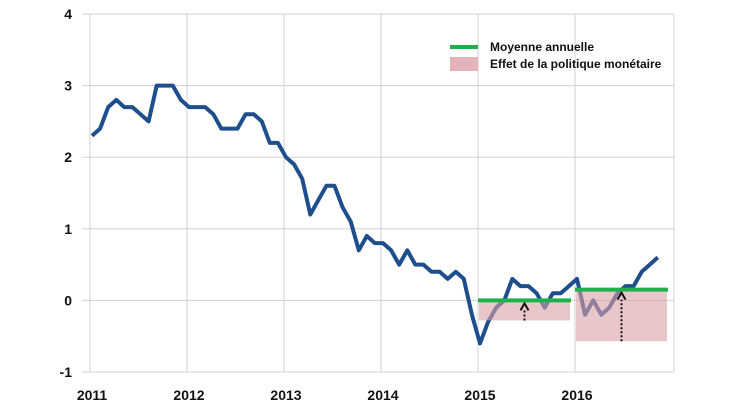 Image resolution: width=730 pixels, height=410 pixels. What do you see at coordinates (382, 395) in the screenshot?
I see `x-tick-label: 2014` at bounding box center [382, 395].